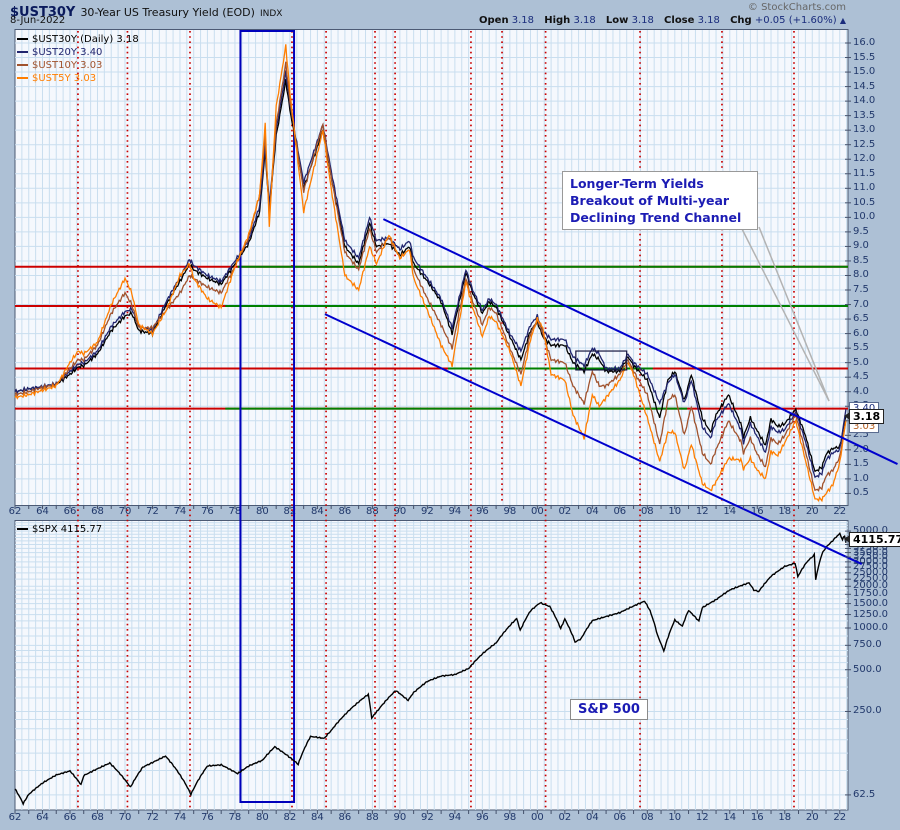 Image resolution: width=900 pixels, height=830 pixels. I want to click on y-tick-label: 7.0, so click(861, 304).